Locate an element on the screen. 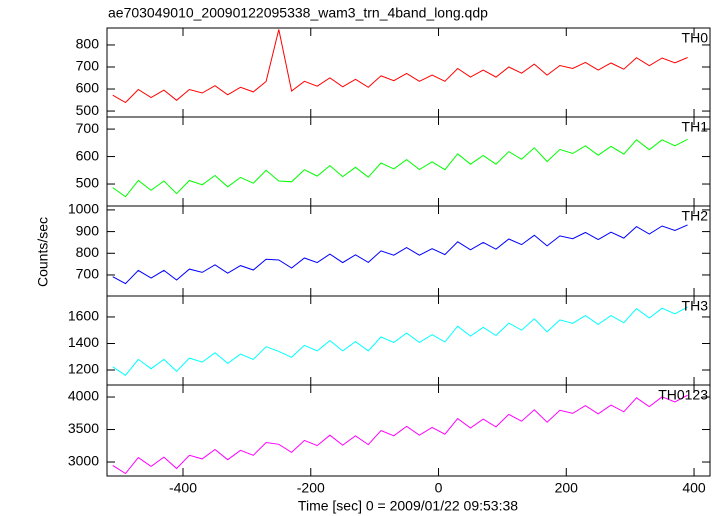 The image size is (723, 516). x-tick-label: 200 is located at coordinates (567, 488).